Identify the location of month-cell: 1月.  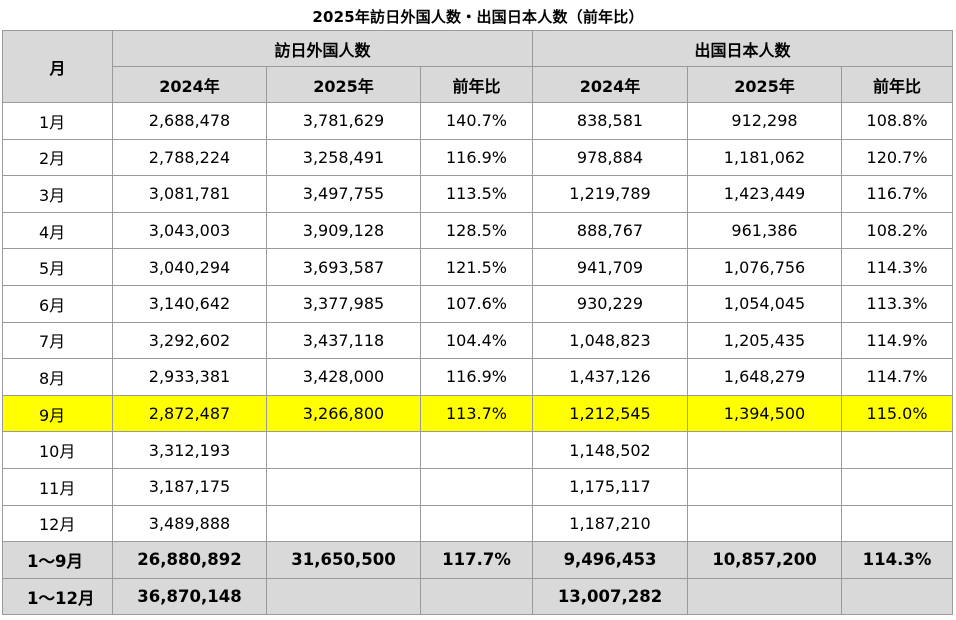
(57, 121).